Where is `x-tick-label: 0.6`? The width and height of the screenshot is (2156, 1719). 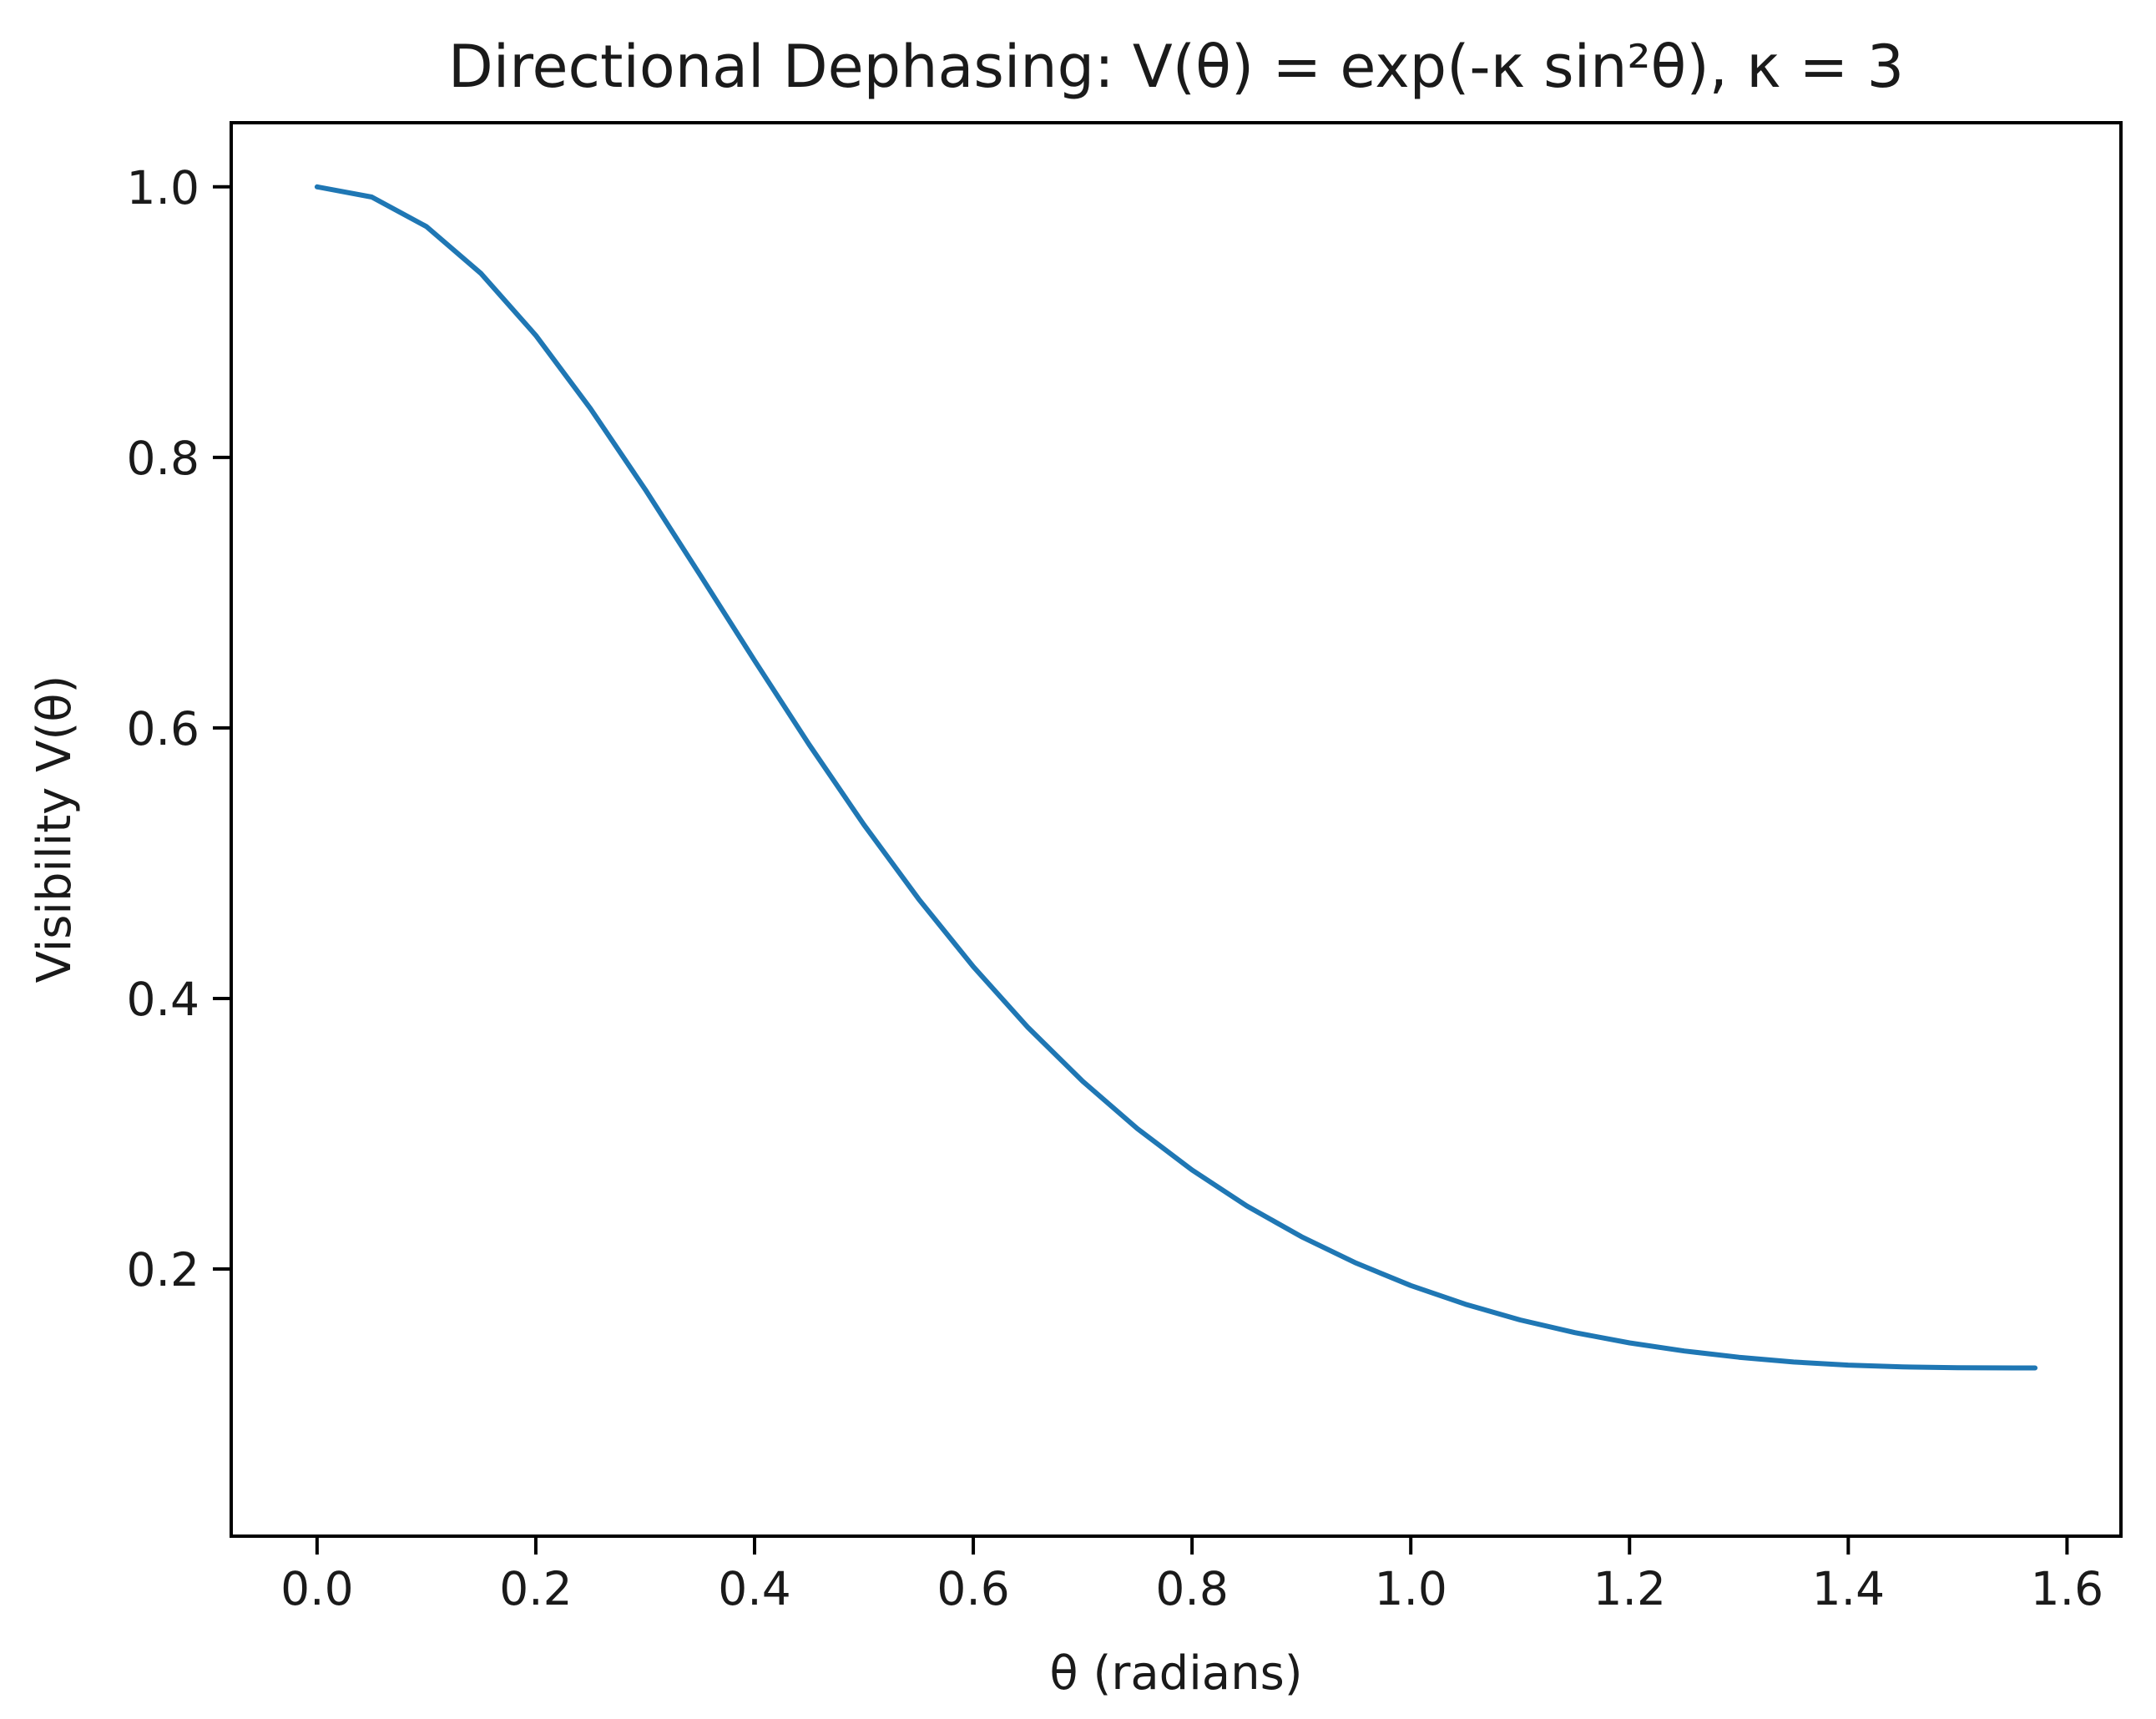
x-tick-label: 0.6 is located at coordinates (973, 1589).